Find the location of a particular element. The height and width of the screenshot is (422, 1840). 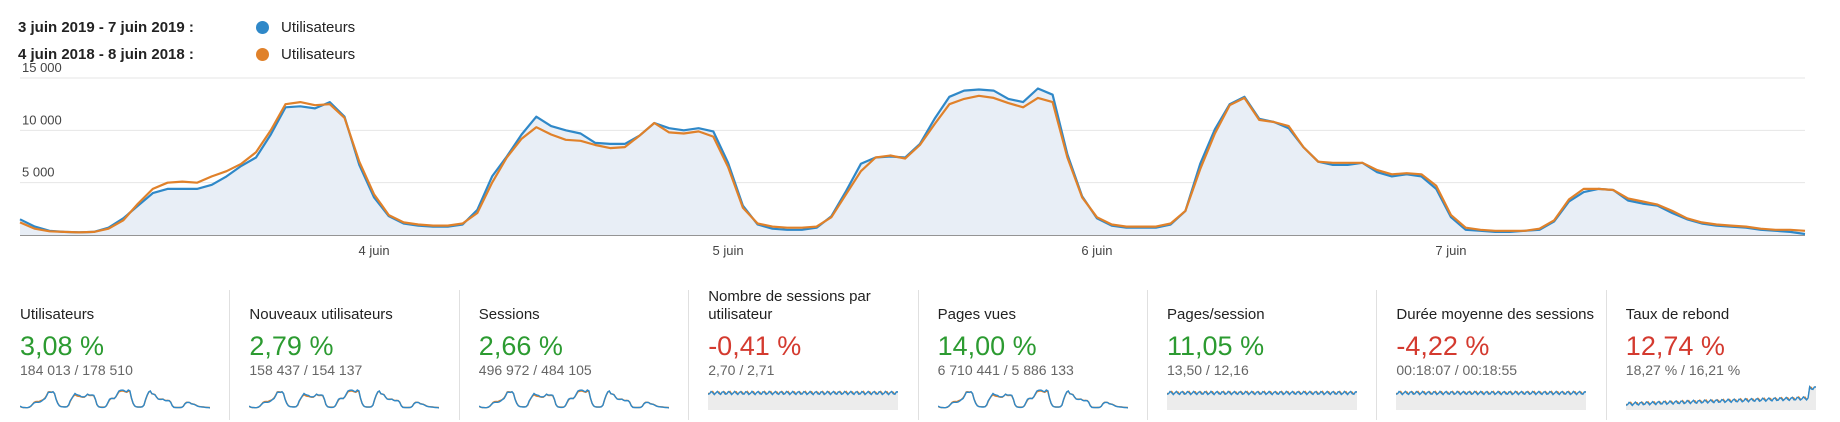

metric-values: 158 437 / 154 137 is located at coordinates (306, 370).